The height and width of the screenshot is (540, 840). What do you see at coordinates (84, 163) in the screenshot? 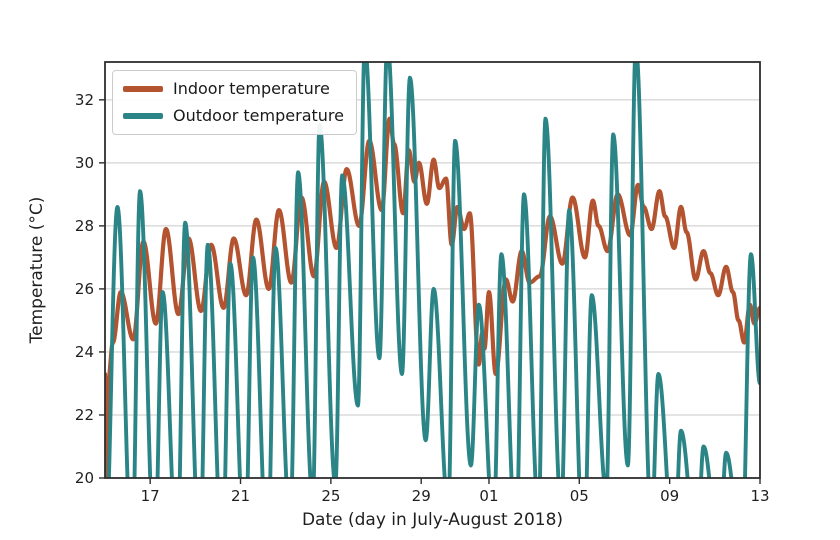
I see `y-tick-label: 30` at bounding box center [84, 163].